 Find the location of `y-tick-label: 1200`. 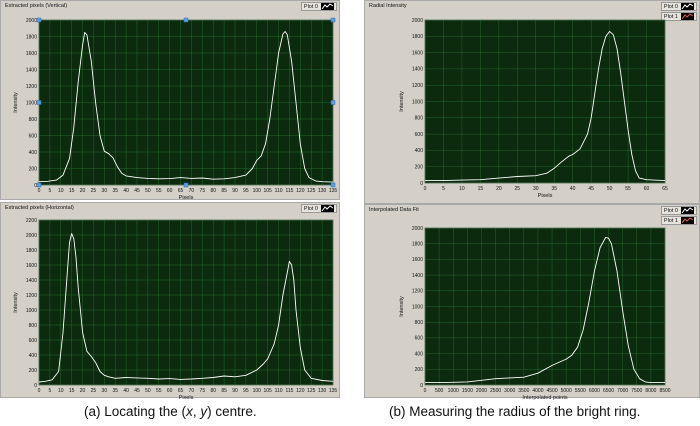

y-tick-label: 1200 is located at coordinates (417, 292).